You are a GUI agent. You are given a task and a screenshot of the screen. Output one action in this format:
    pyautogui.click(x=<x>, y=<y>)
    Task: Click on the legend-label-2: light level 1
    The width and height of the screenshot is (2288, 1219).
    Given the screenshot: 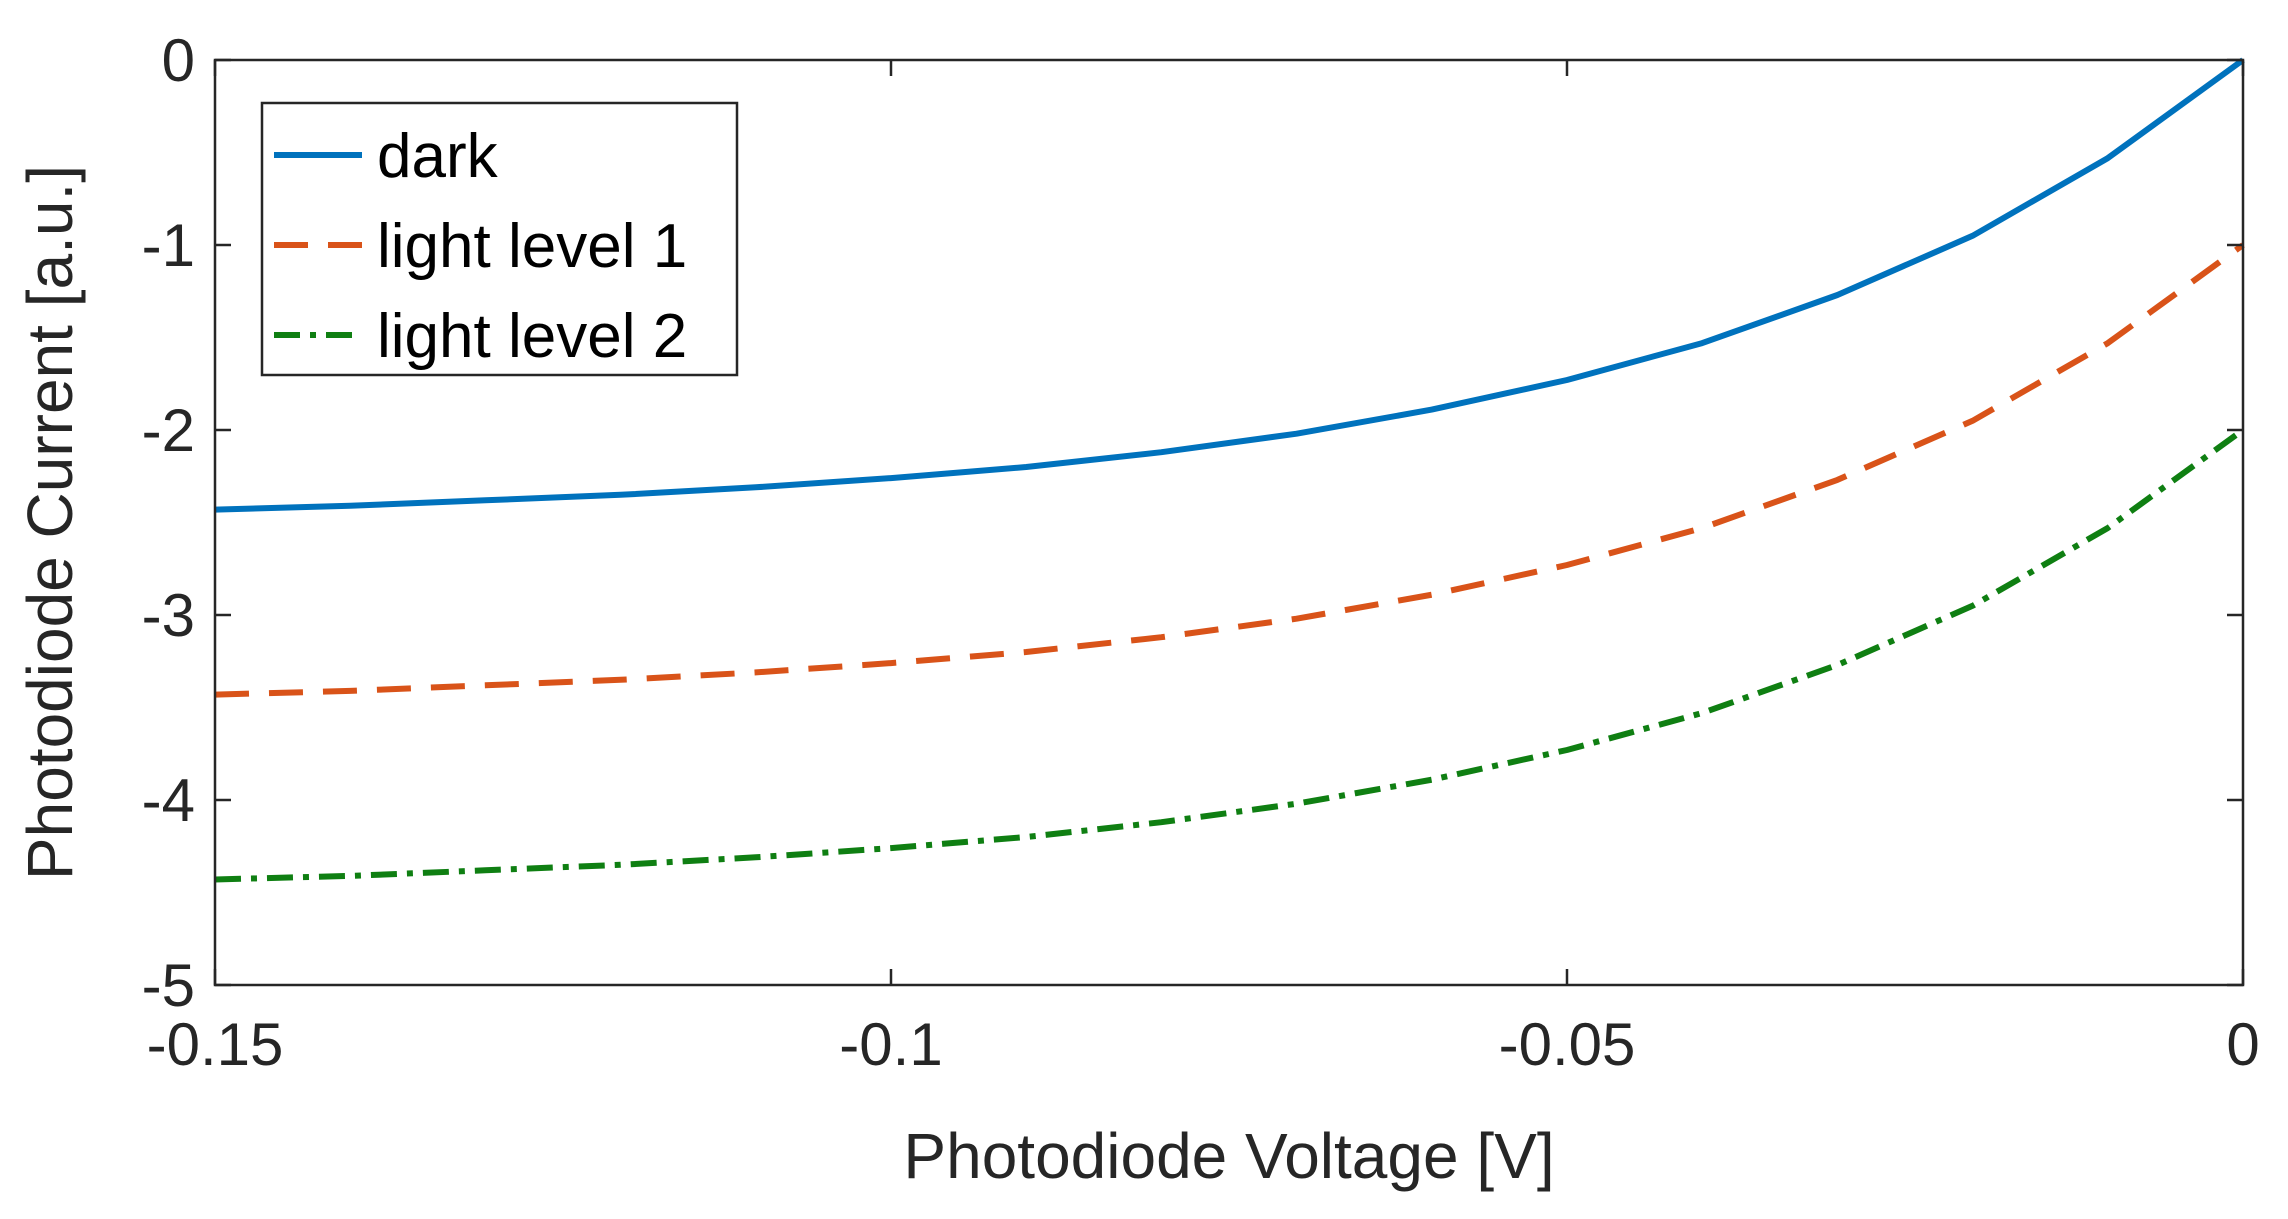 What is the action you would take?
    pyautogui.click(x=532, y=246)
    